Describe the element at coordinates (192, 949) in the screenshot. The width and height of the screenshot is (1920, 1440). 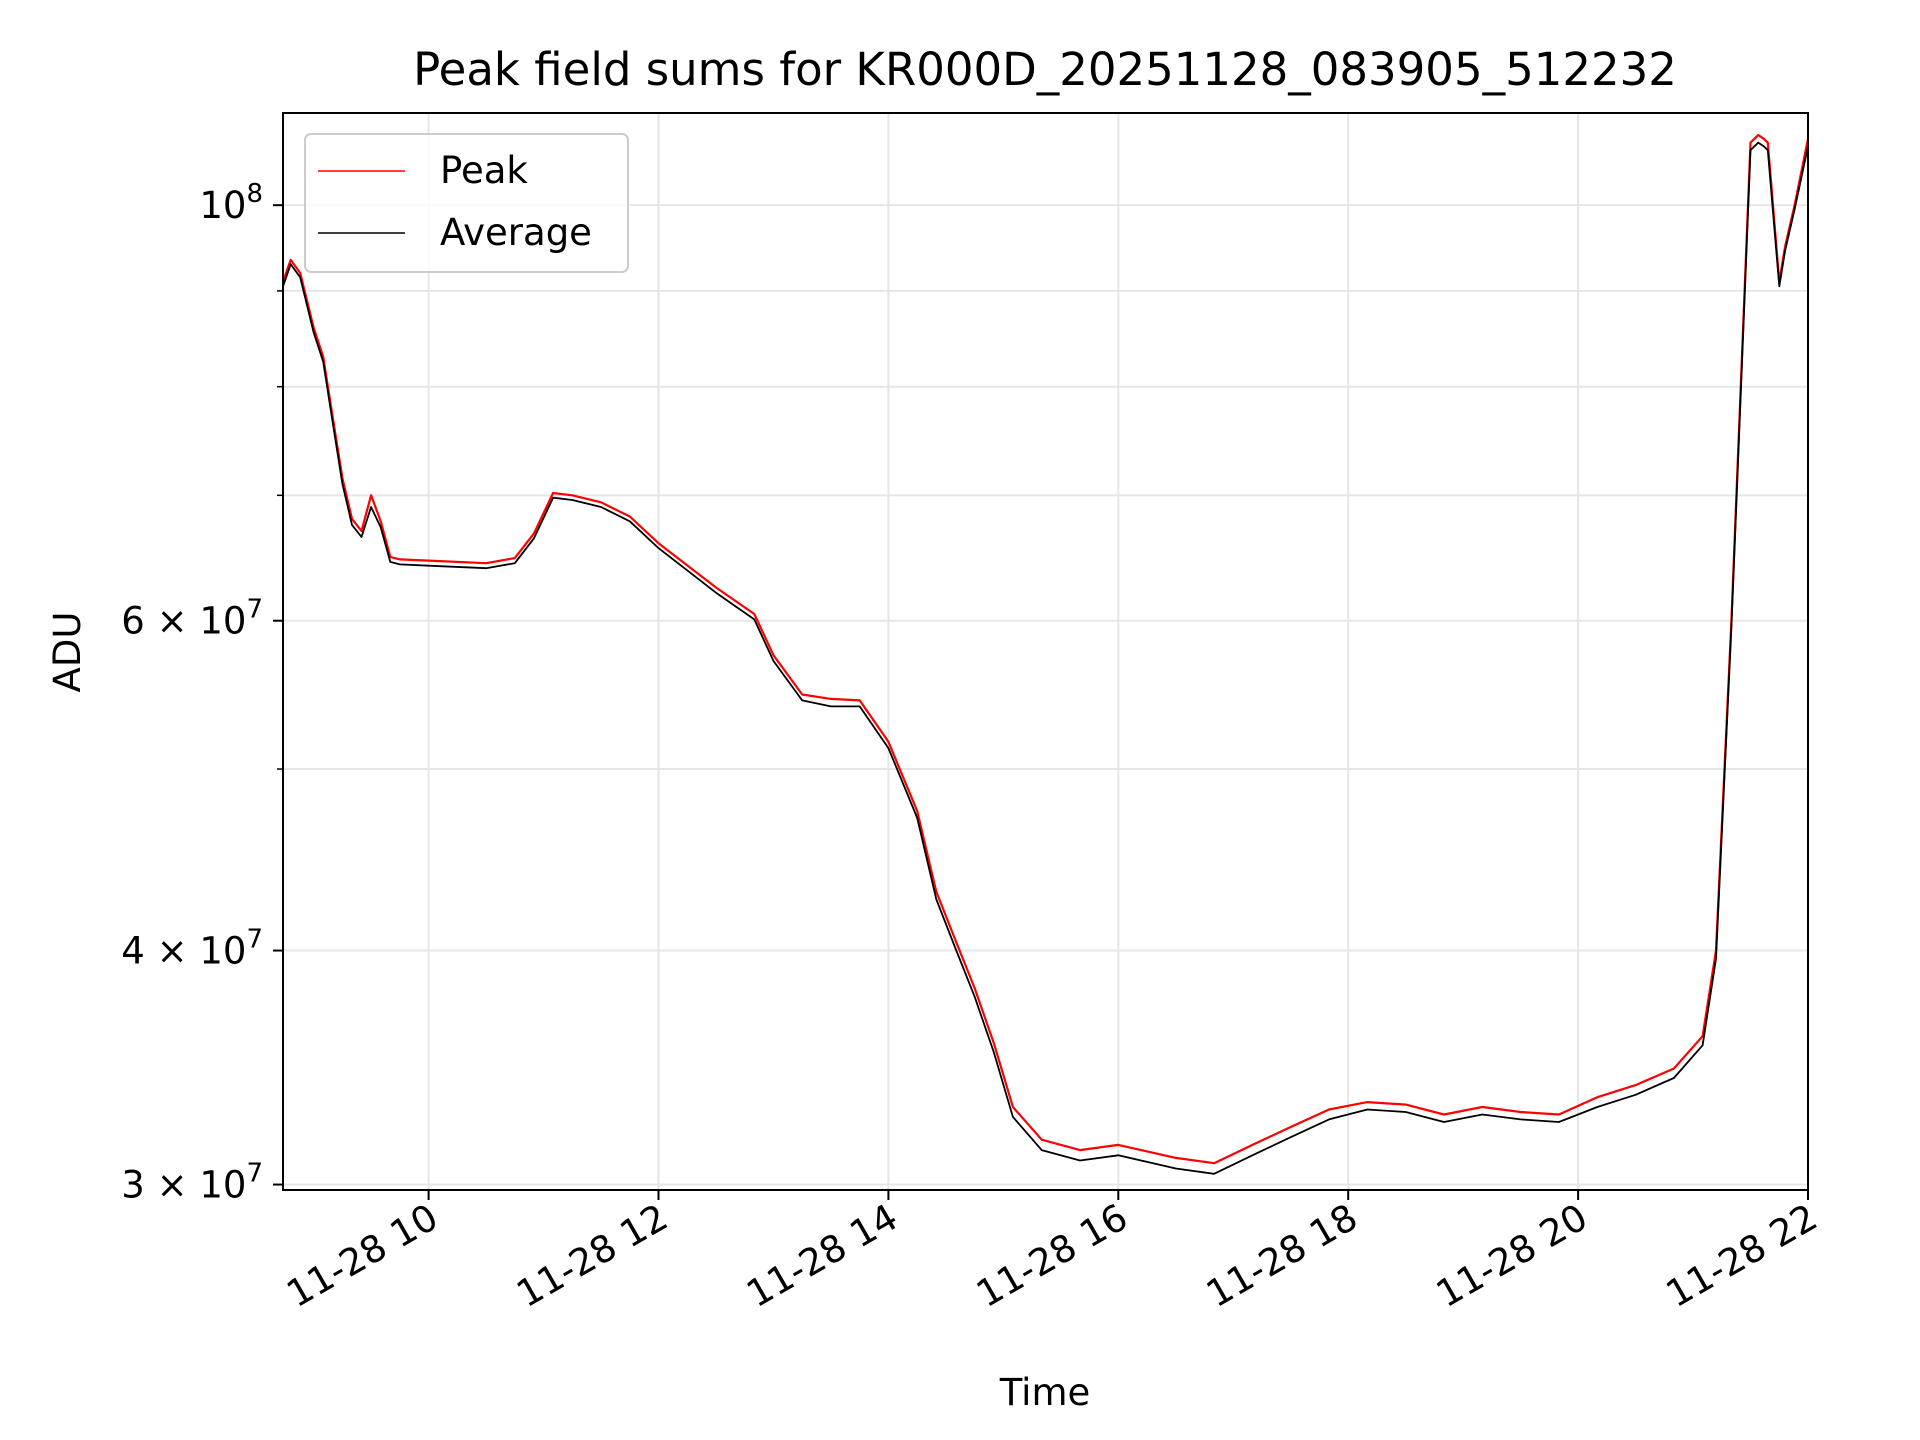
I see `y-tick-label: 4 × 107` at that location.